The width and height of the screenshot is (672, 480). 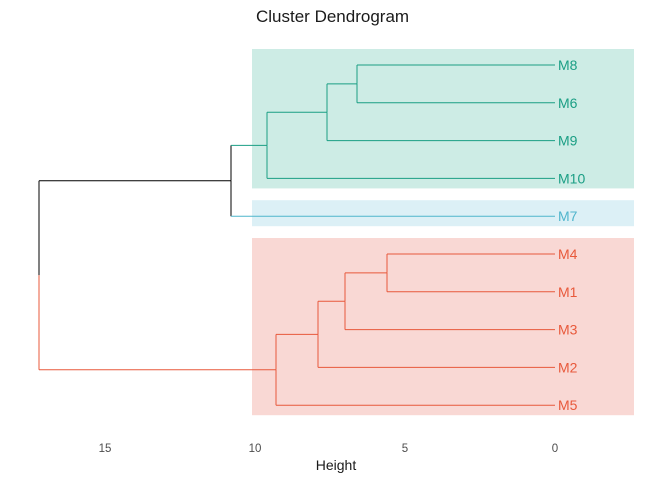 I want to click on leaf-label: M5, so click(x=568, y=405).